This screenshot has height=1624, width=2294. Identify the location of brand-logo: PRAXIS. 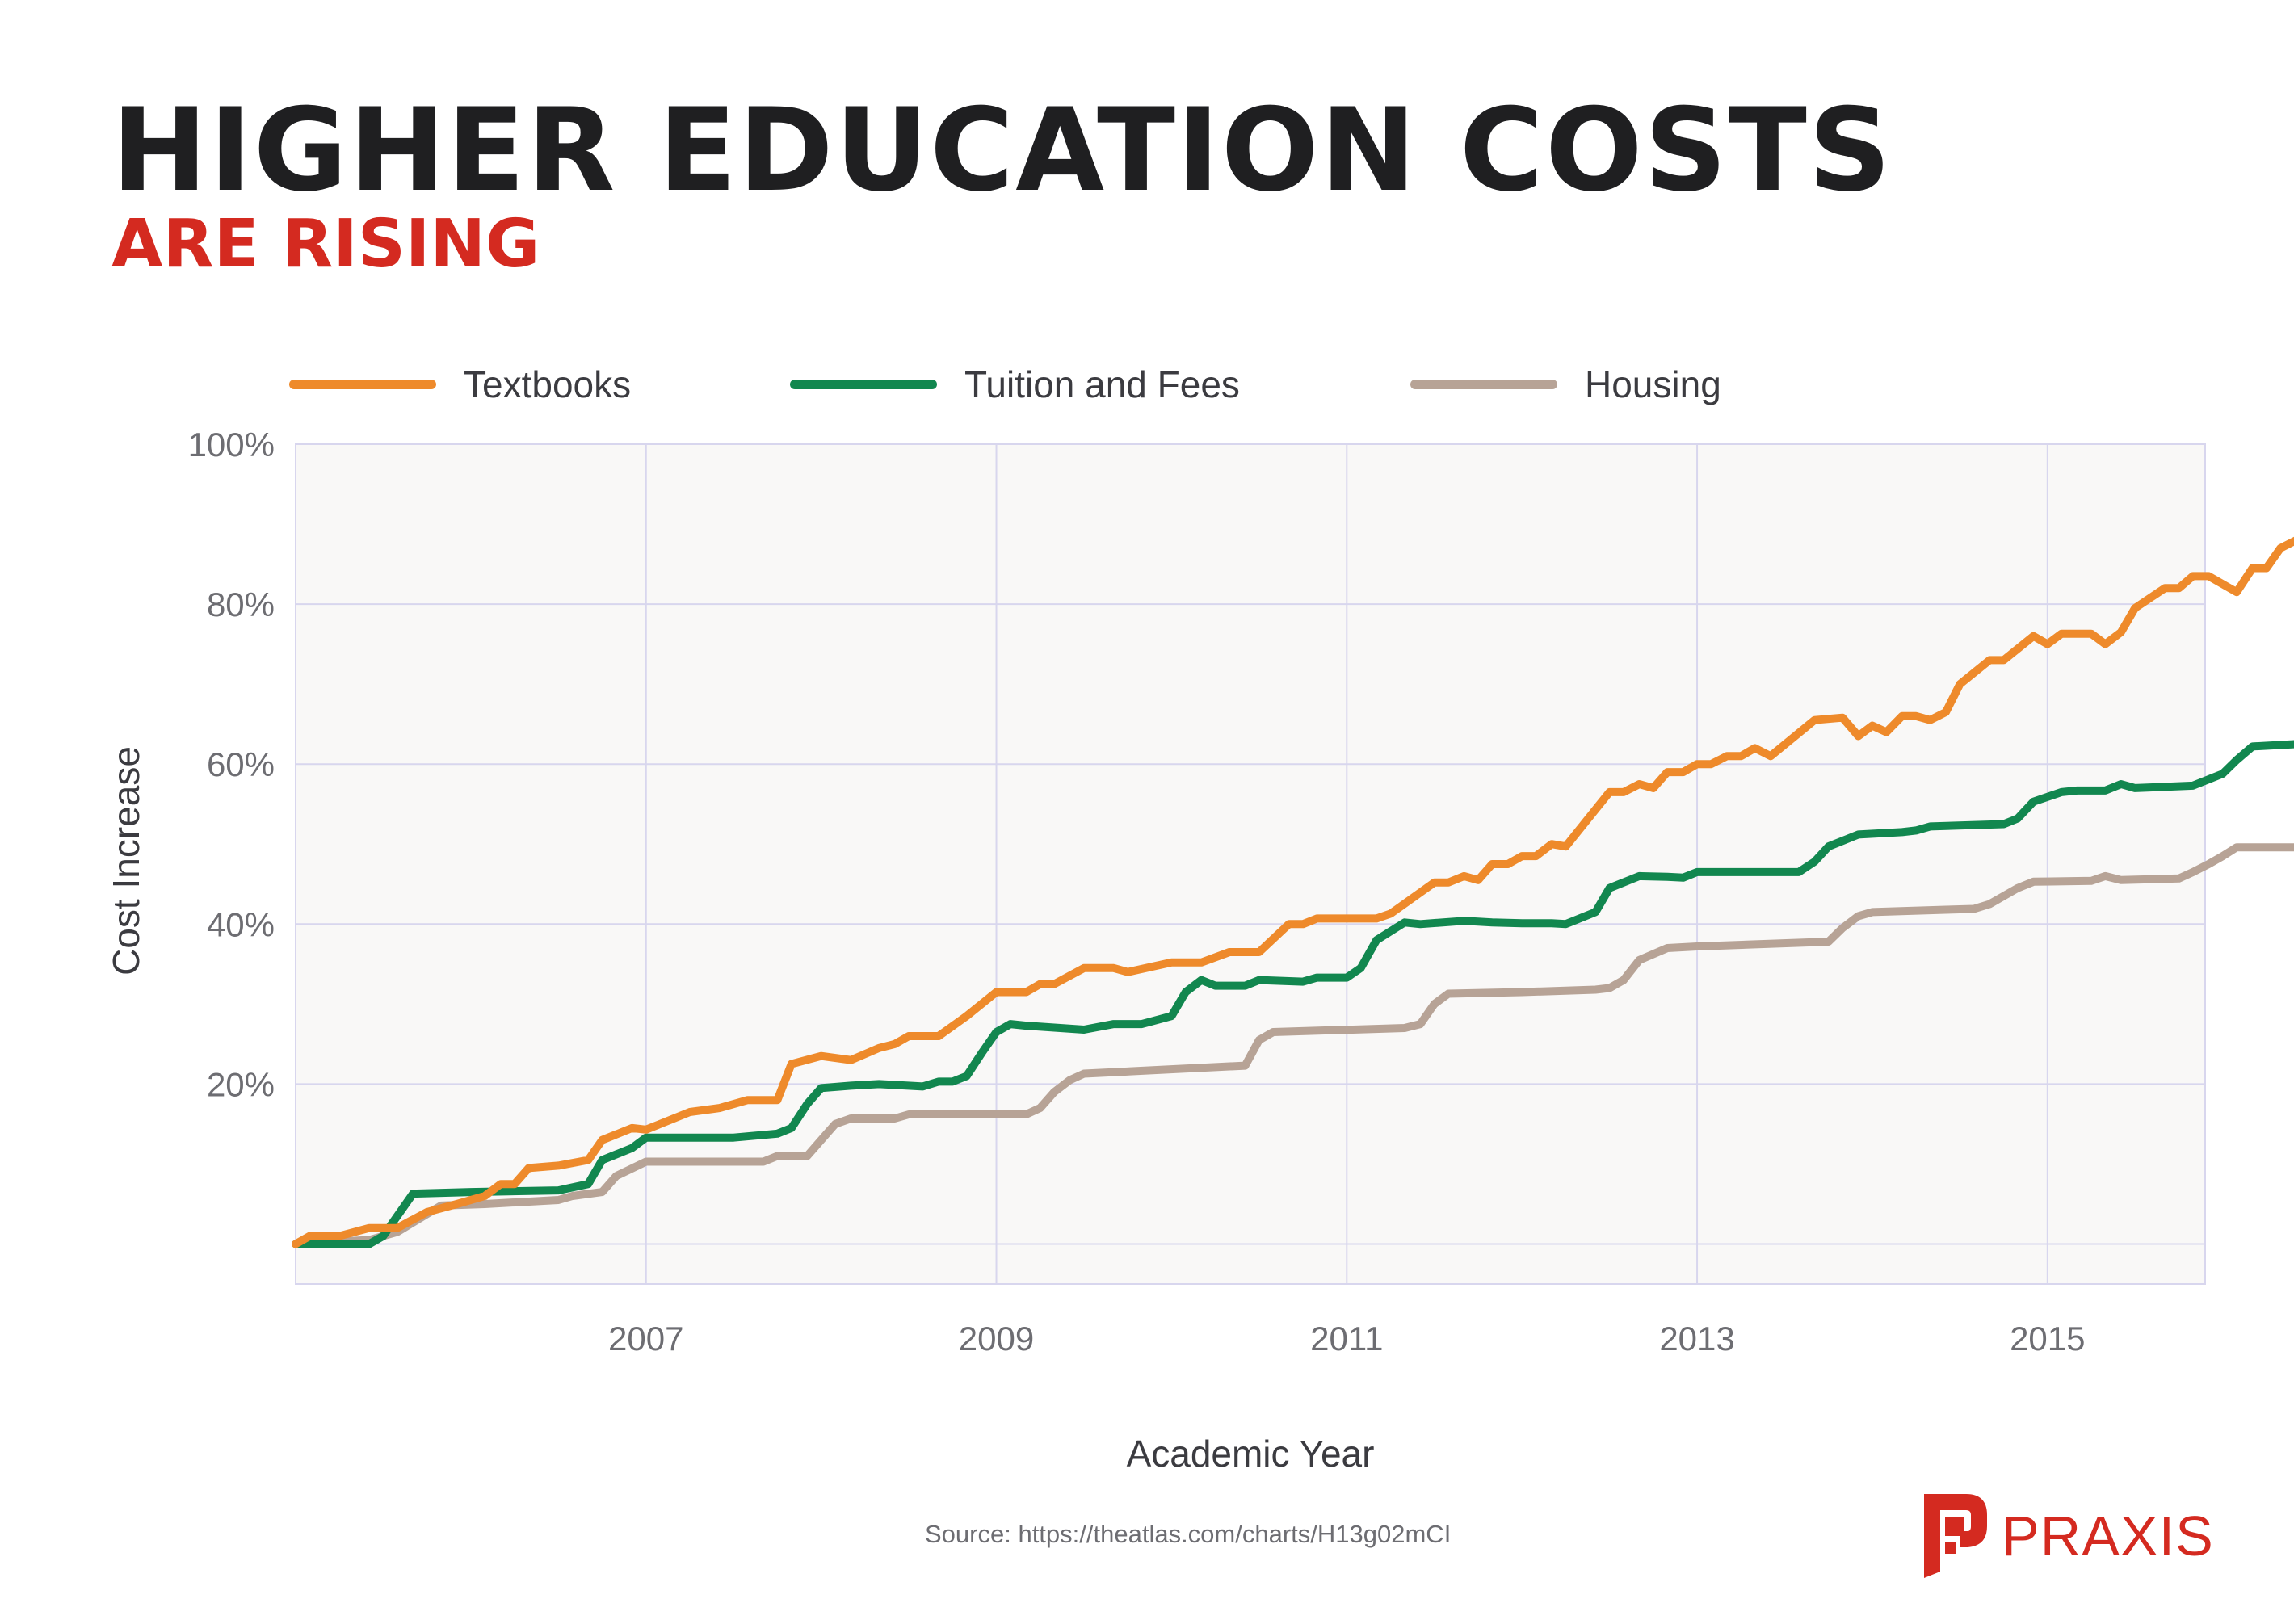
(2067, 1536).